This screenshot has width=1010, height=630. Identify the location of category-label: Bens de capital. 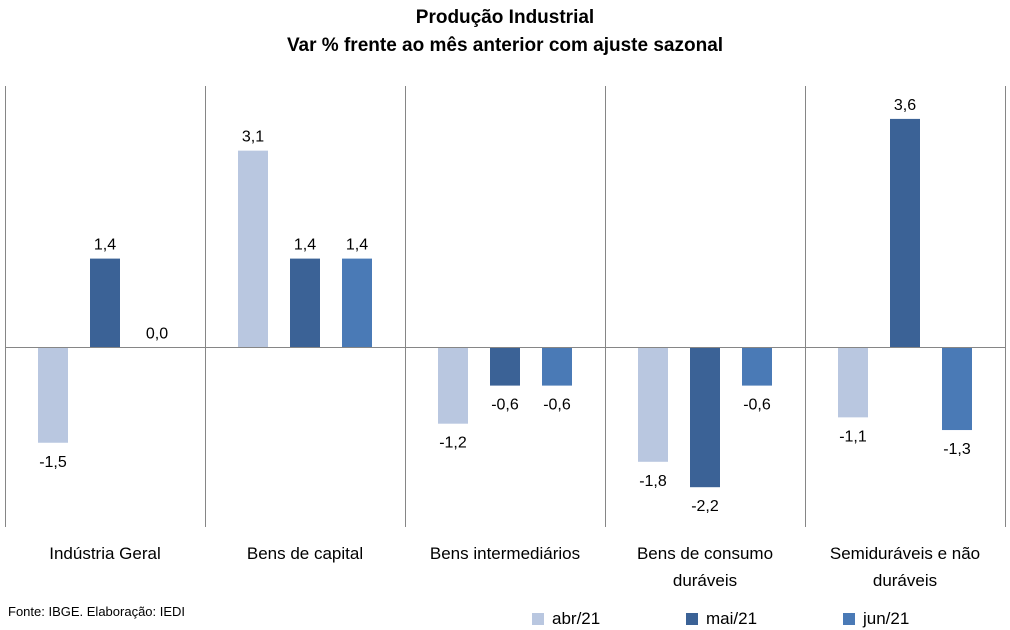
(305, 553).